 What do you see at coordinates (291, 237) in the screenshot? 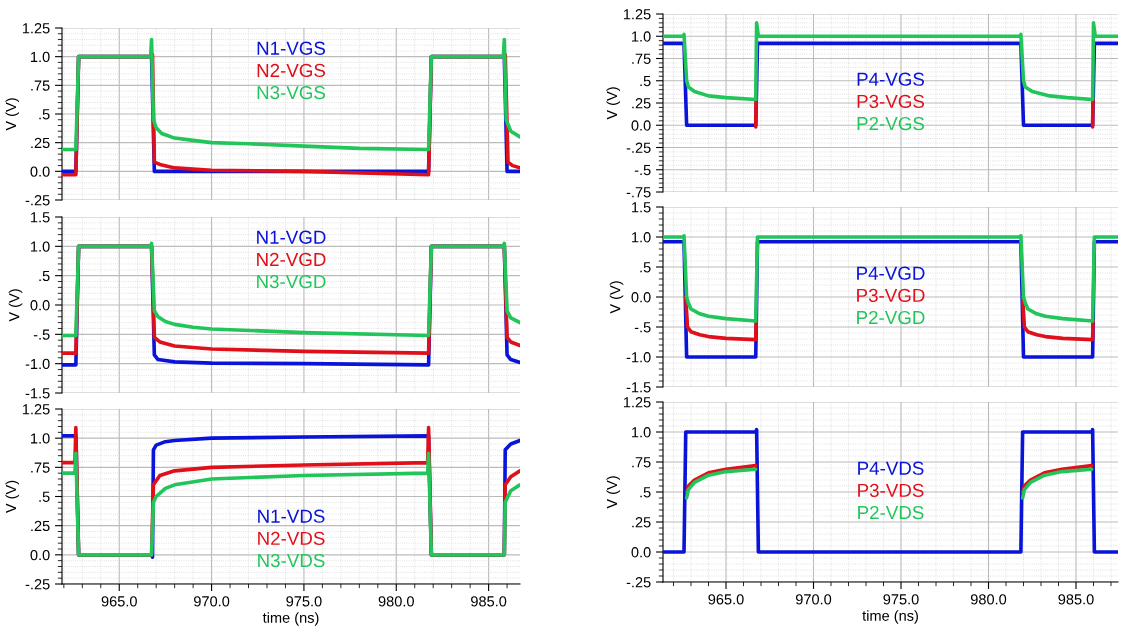
I see `text: N1-VGD` at bounding box center [291, 237].